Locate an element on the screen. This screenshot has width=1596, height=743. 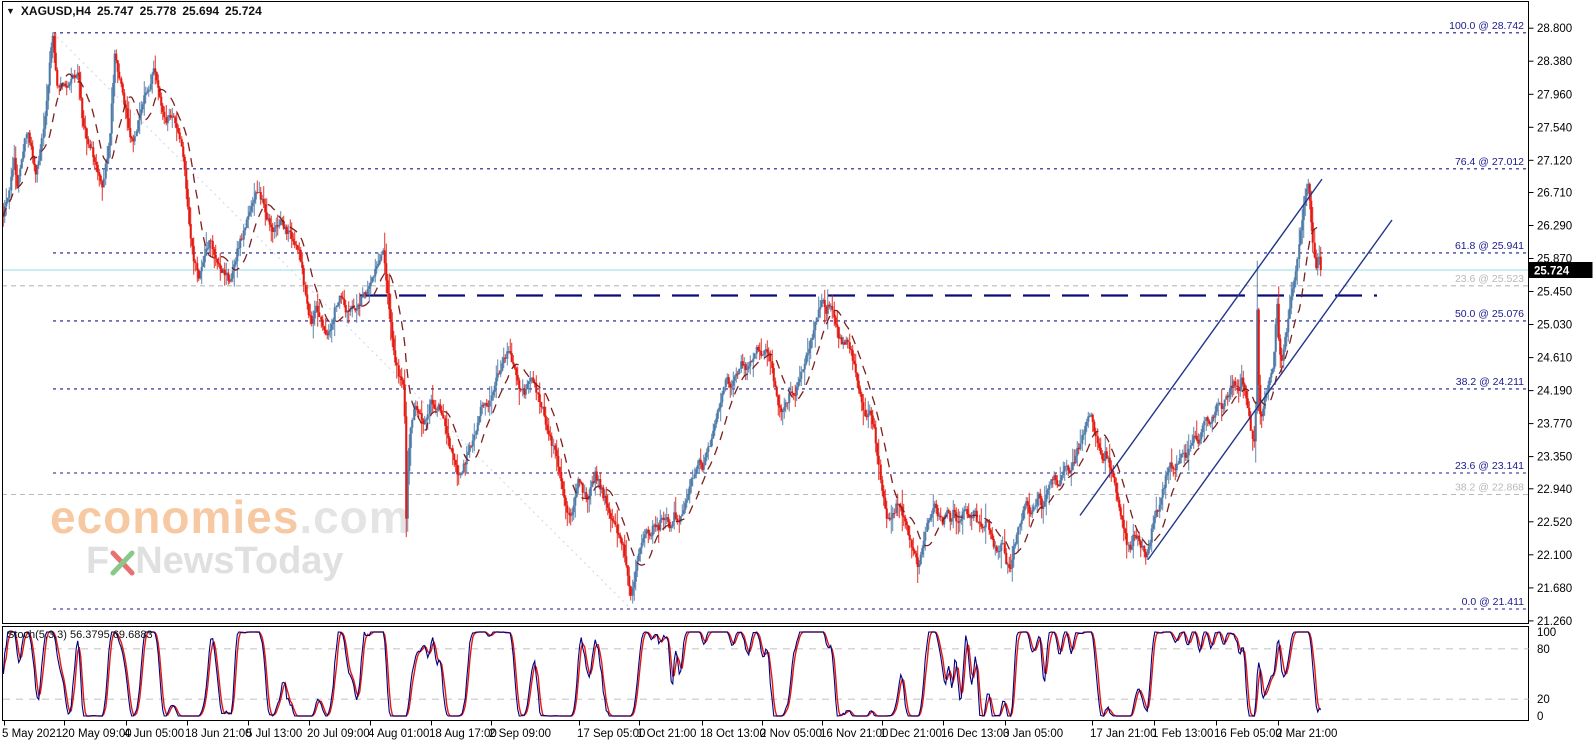
watermark-subbrand-line: F NewsToday is located at coordinates (248, 561).